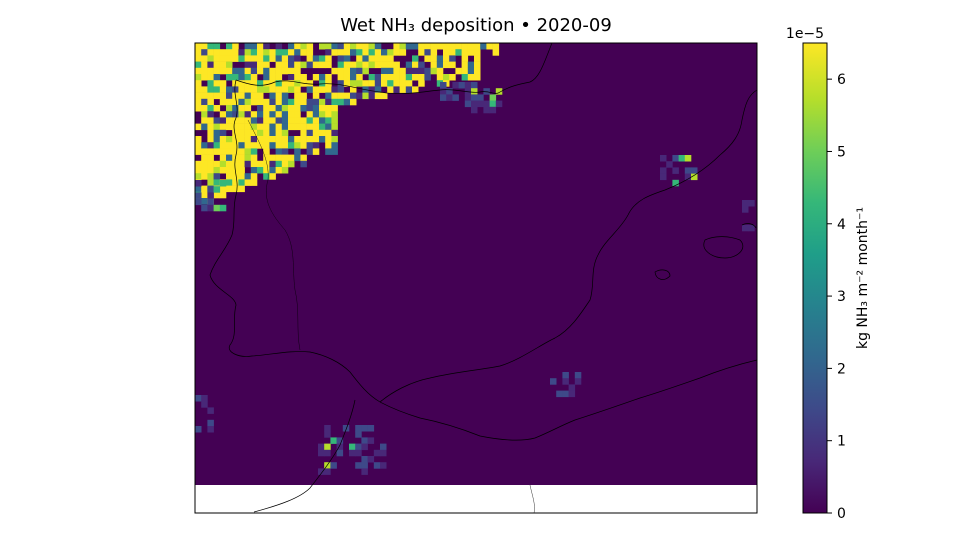 The image size is (960, 540). I want to click on coastline-africa, so click(568, 400).